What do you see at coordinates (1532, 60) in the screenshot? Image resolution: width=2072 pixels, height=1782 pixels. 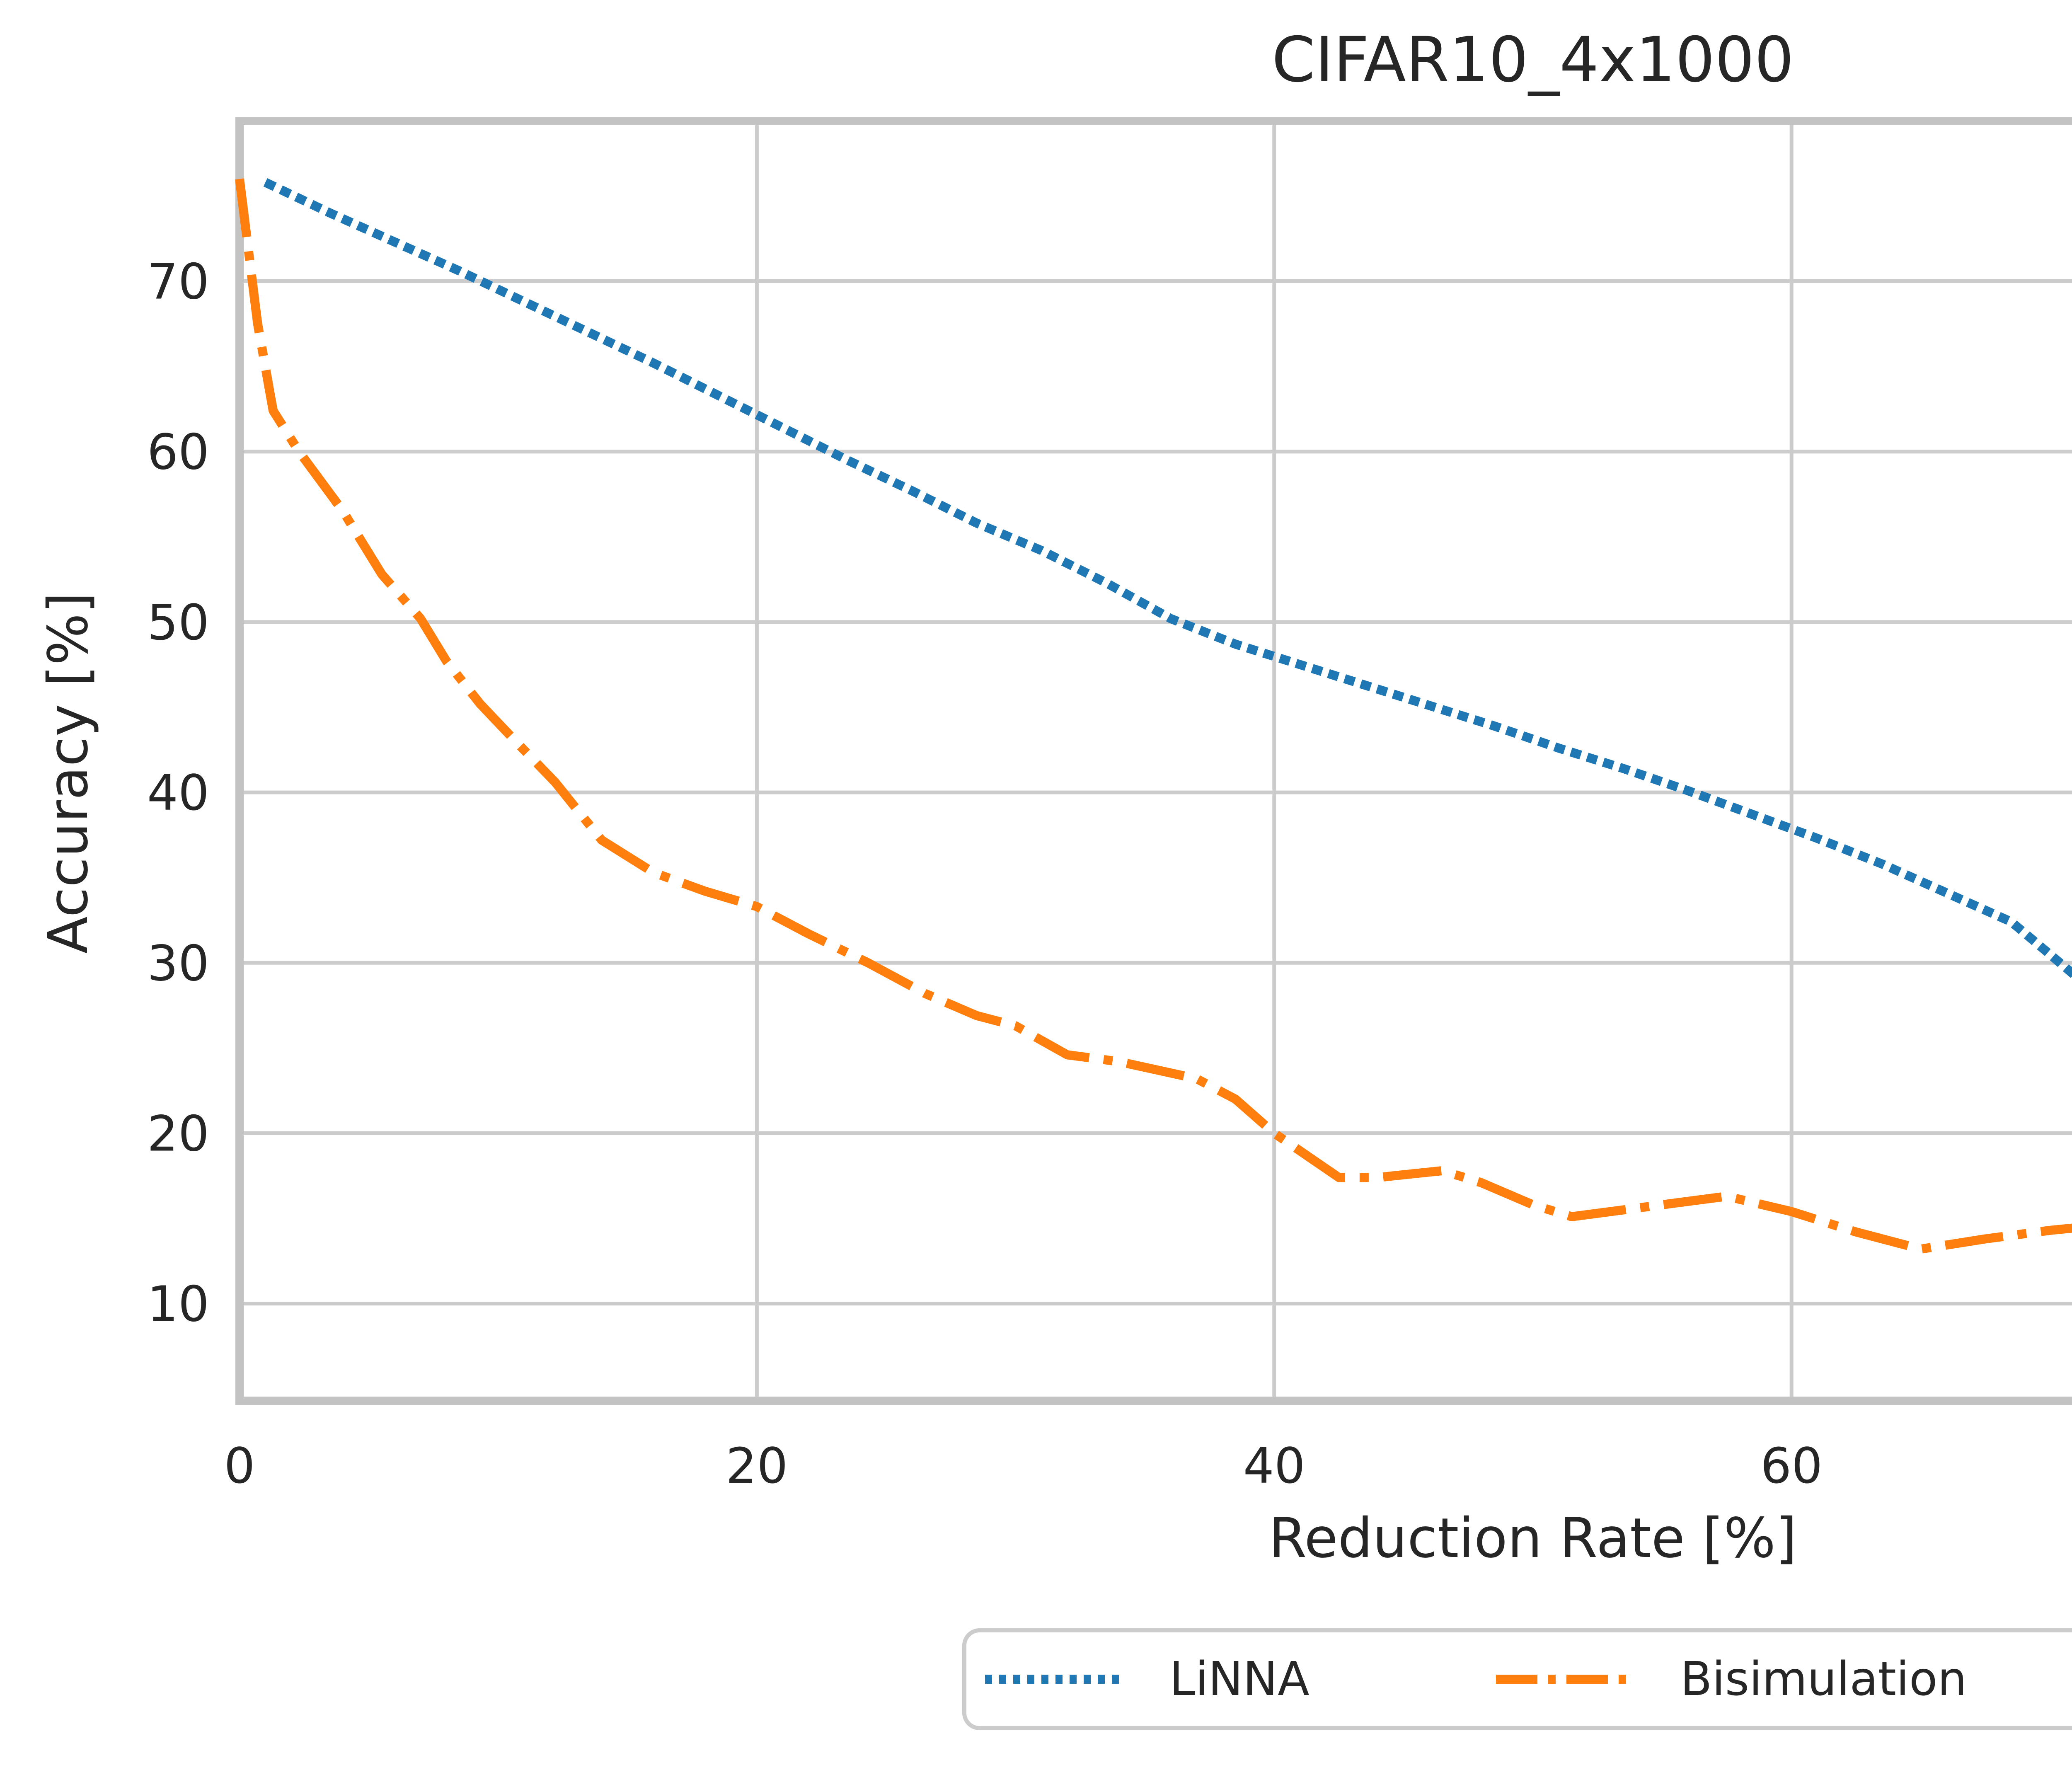 I see `chart-title: CIFAR10_4x1000` at bounding box center [1532, 60].